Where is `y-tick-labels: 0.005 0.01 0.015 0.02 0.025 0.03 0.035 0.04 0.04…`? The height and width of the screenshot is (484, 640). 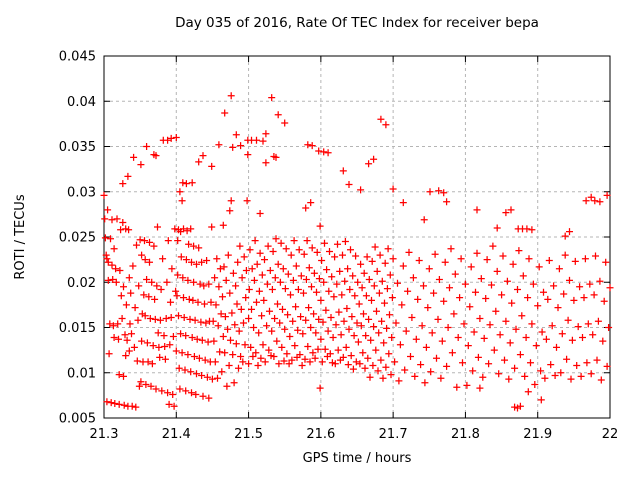 y-tick-labels: 0.005 0.01 0.015 0.02 0.025 0.03 0.035 0.04 0.04… is located at coordinates (77, 238).